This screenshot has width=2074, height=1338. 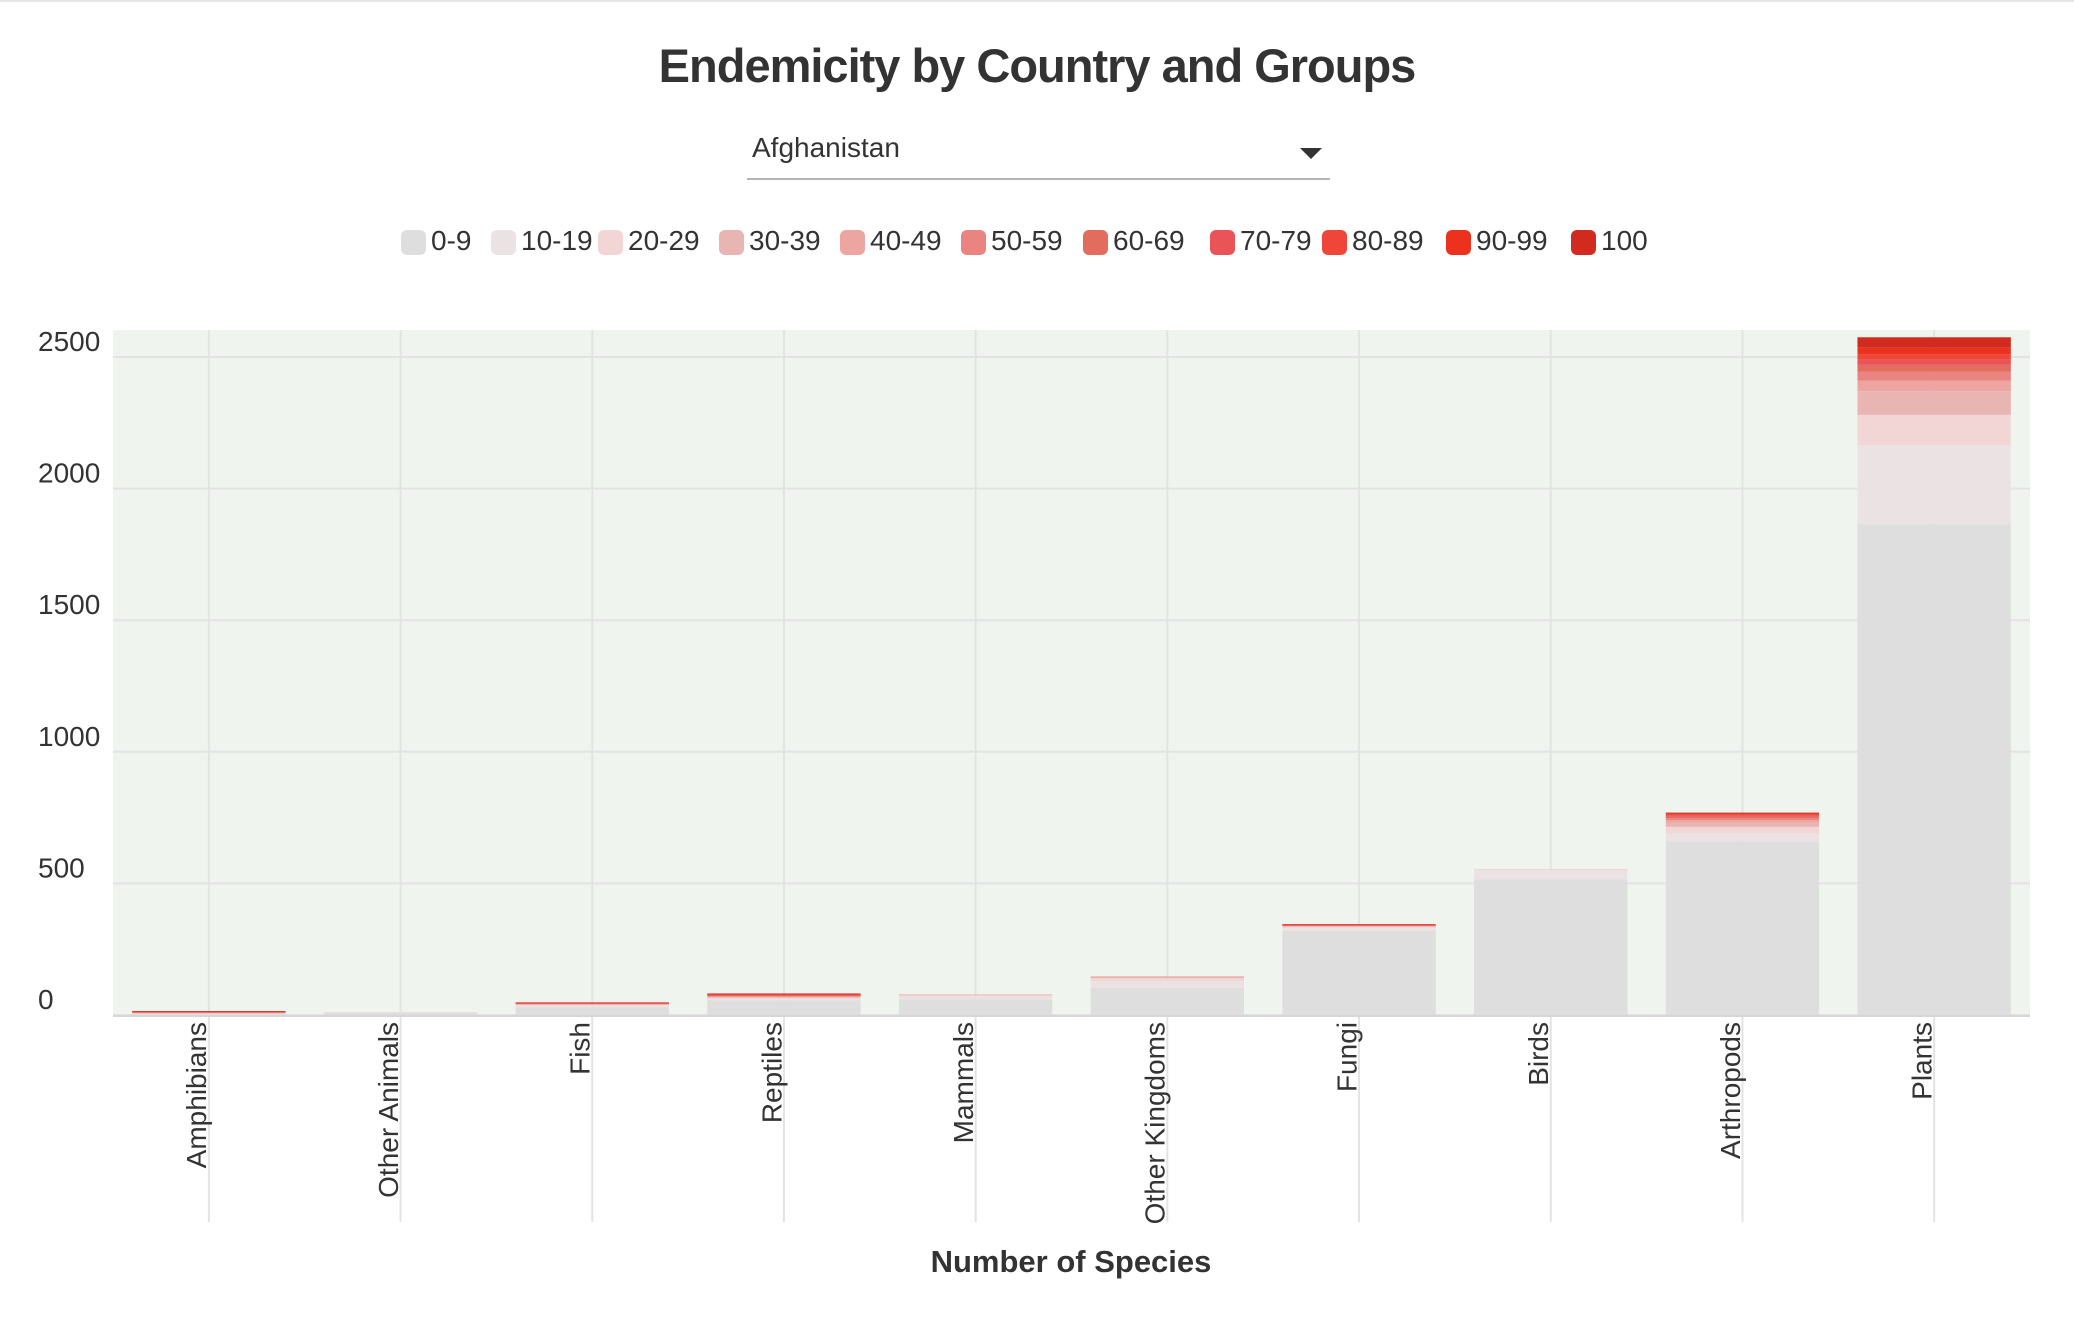 What do you see at coordinates (1027, 240) in the screenshot?
I see `legend-label: 50-59` at bounding box center [1027, 240].